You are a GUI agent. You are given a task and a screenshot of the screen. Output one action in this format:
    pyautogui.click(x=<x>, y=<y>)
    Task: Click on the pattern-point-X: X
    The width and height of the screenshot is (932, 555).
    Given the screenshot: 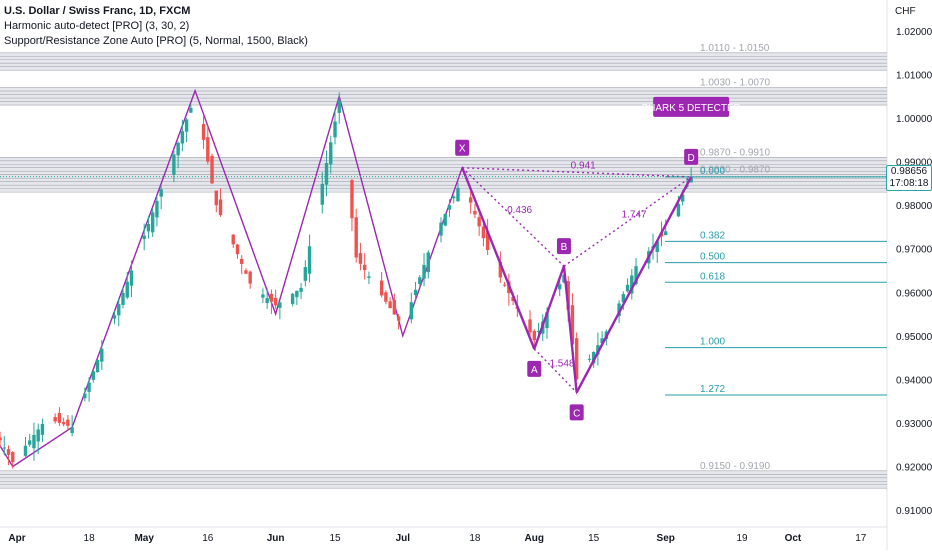 What is the action you would take?
    pyautogui.click(x=462, y=149)
    